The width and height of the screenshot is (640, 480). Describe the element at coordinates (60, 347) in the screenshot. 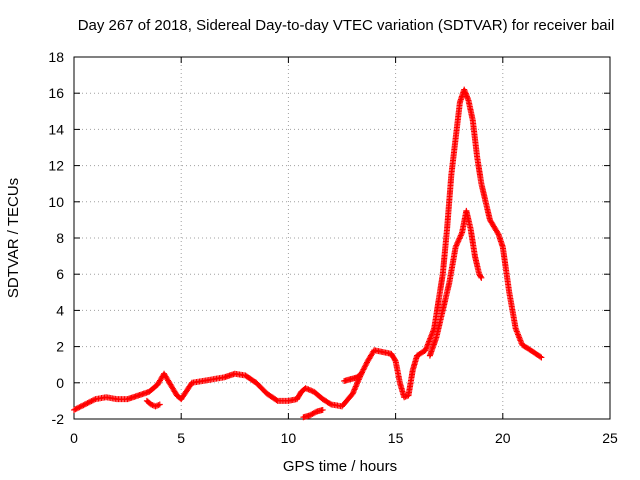

I see `y-tick-label: 2` at that location.